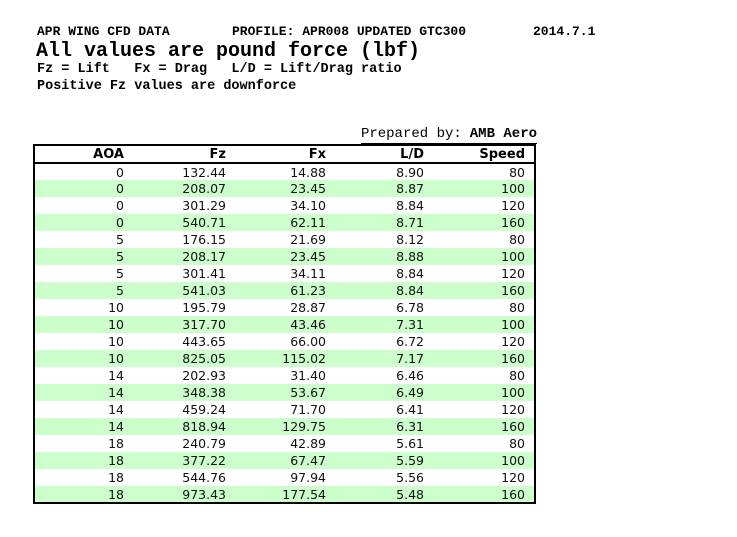 Image resolution: width=737 pixels, height=537 pixels. I want to click on cell-fz: 301.41, so click(204, 273).